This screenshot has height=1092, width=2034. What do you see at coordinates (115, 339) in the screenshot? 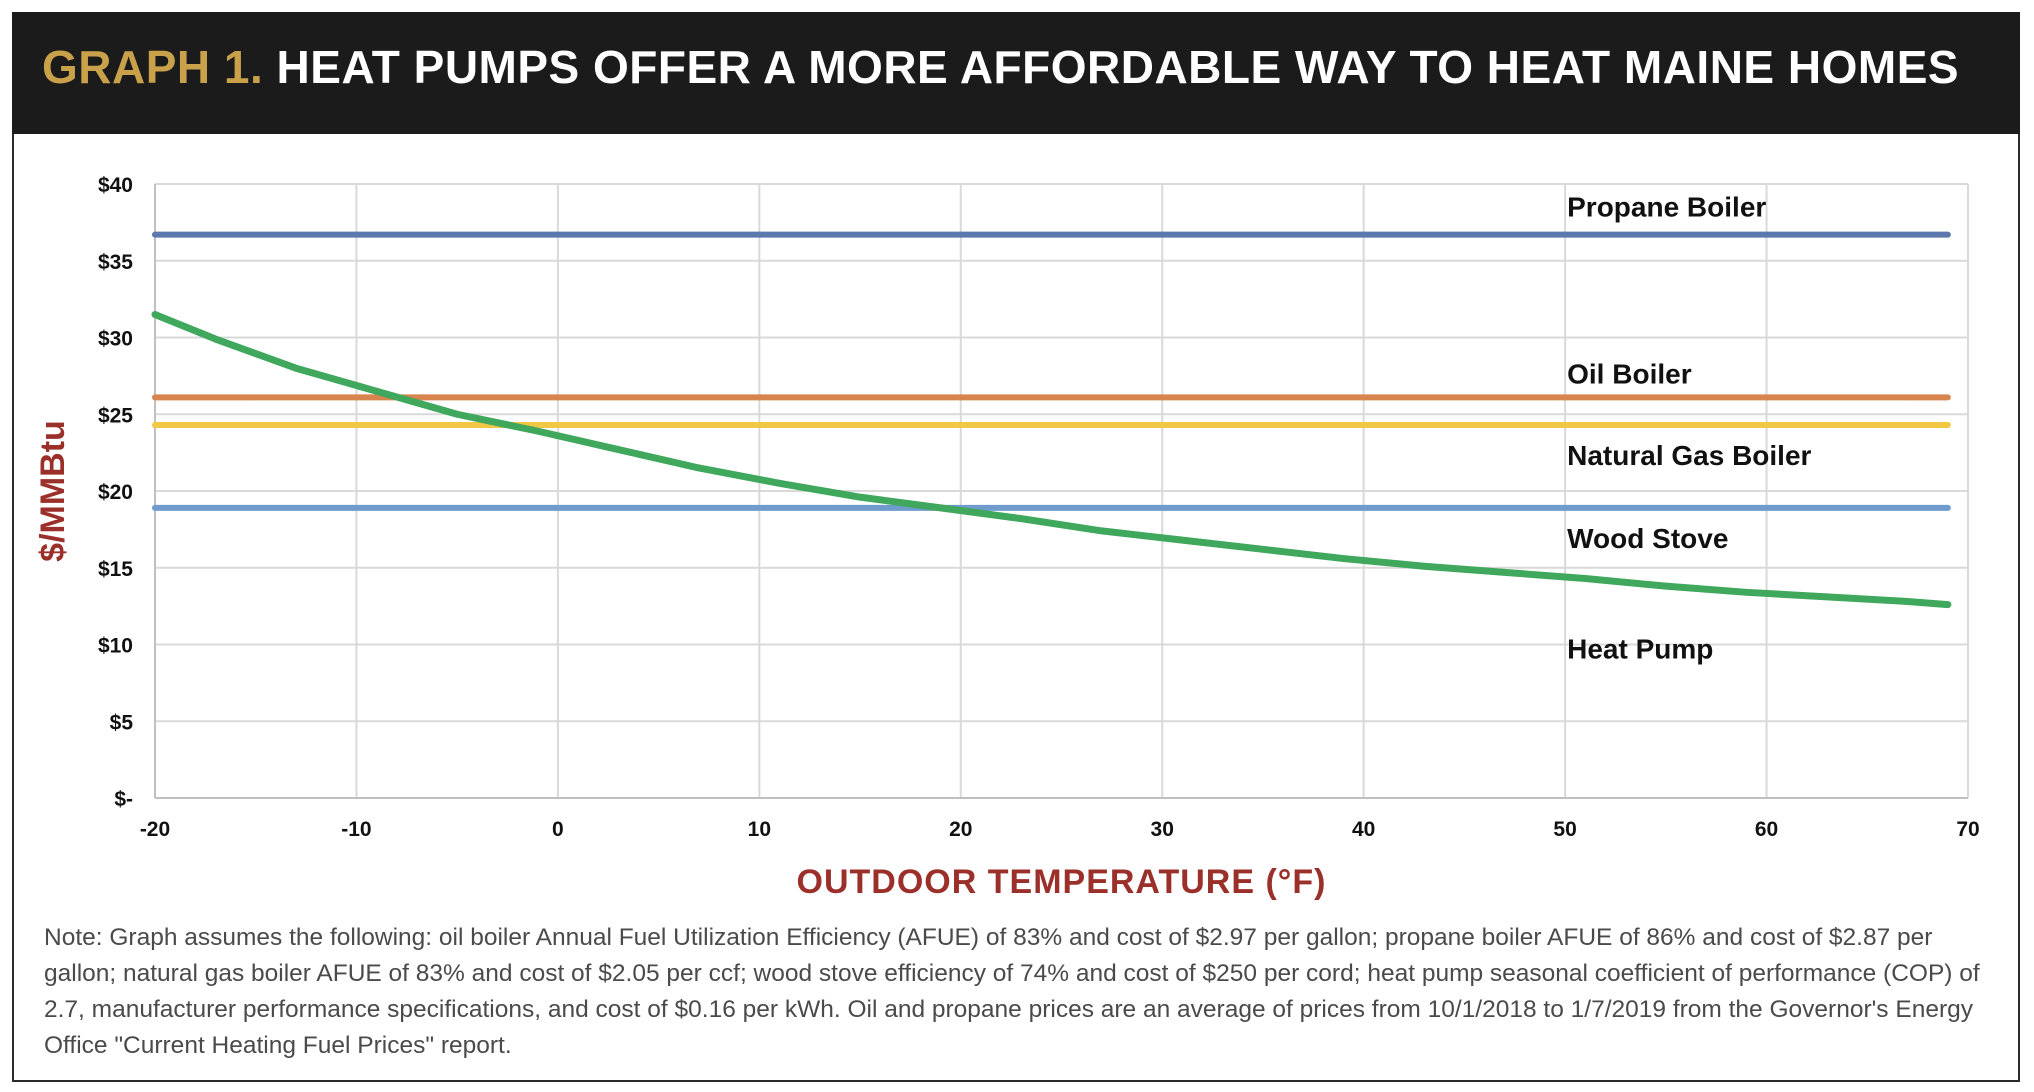
I see `y-tick-label: $30` at bounding box center [115, 339].